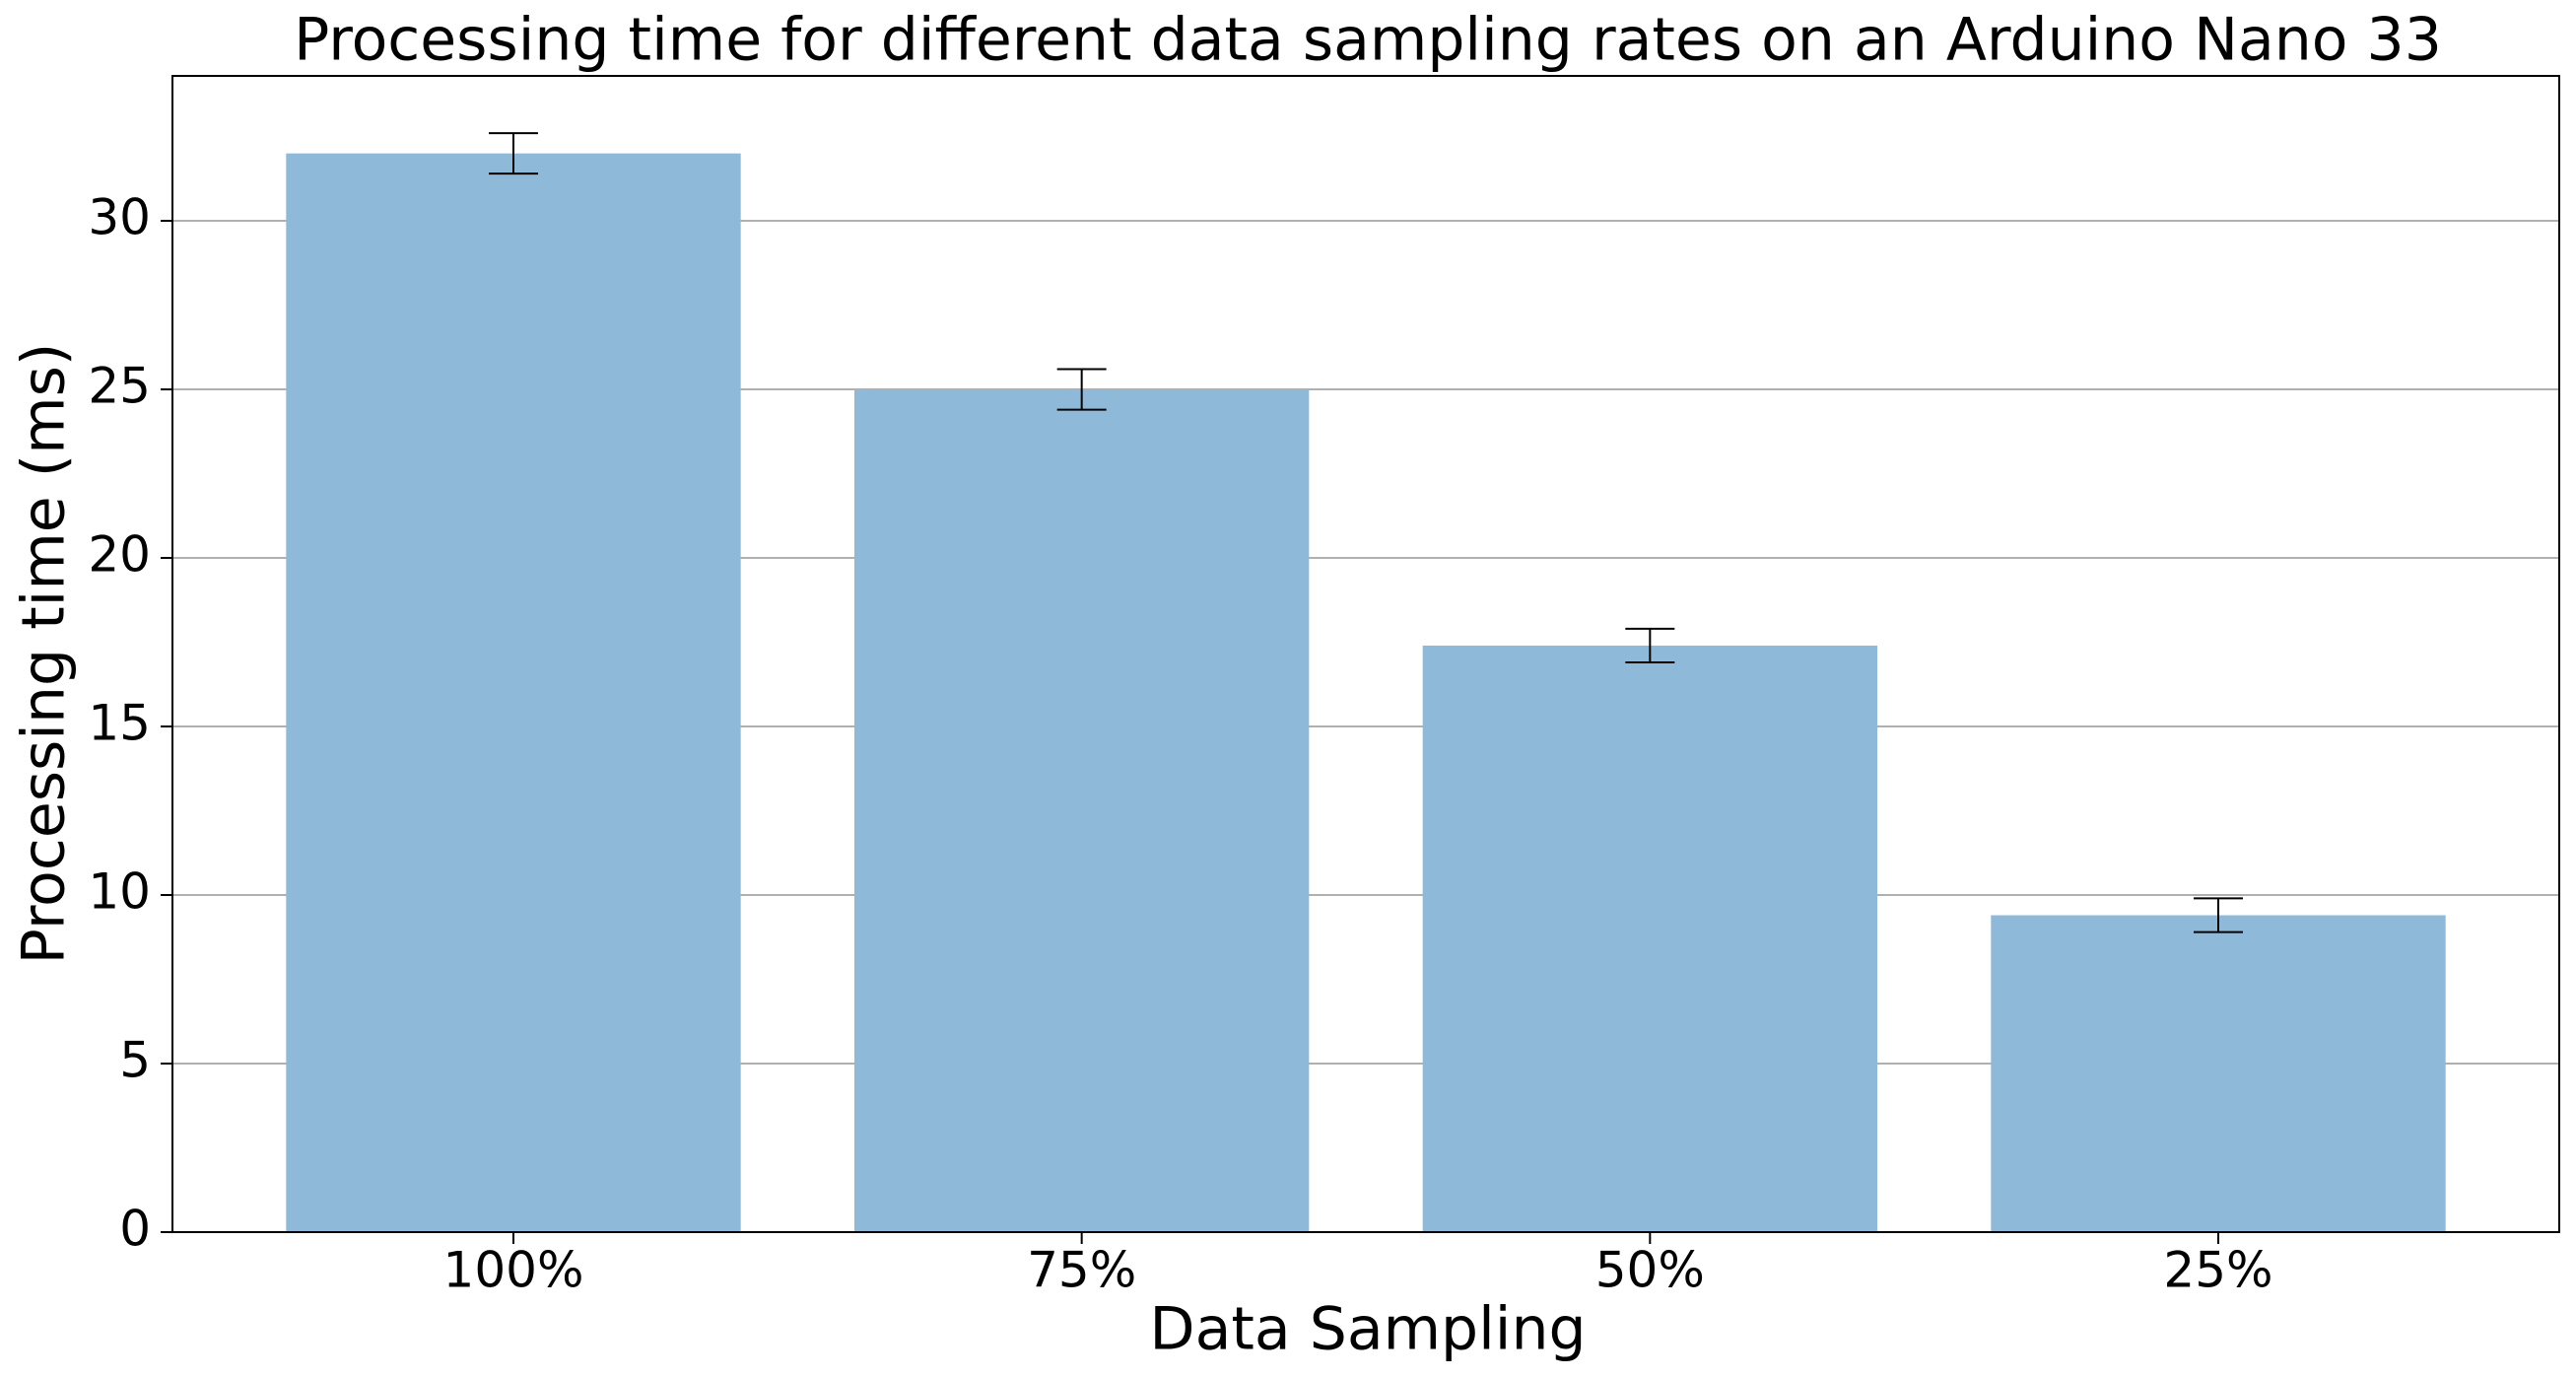 The image size is (2576, 1378). What do you see at coordinates (1081, 1271) in the screenshot?
I see `x-tick-label: 75%` at bounding box center [1081, 1271].